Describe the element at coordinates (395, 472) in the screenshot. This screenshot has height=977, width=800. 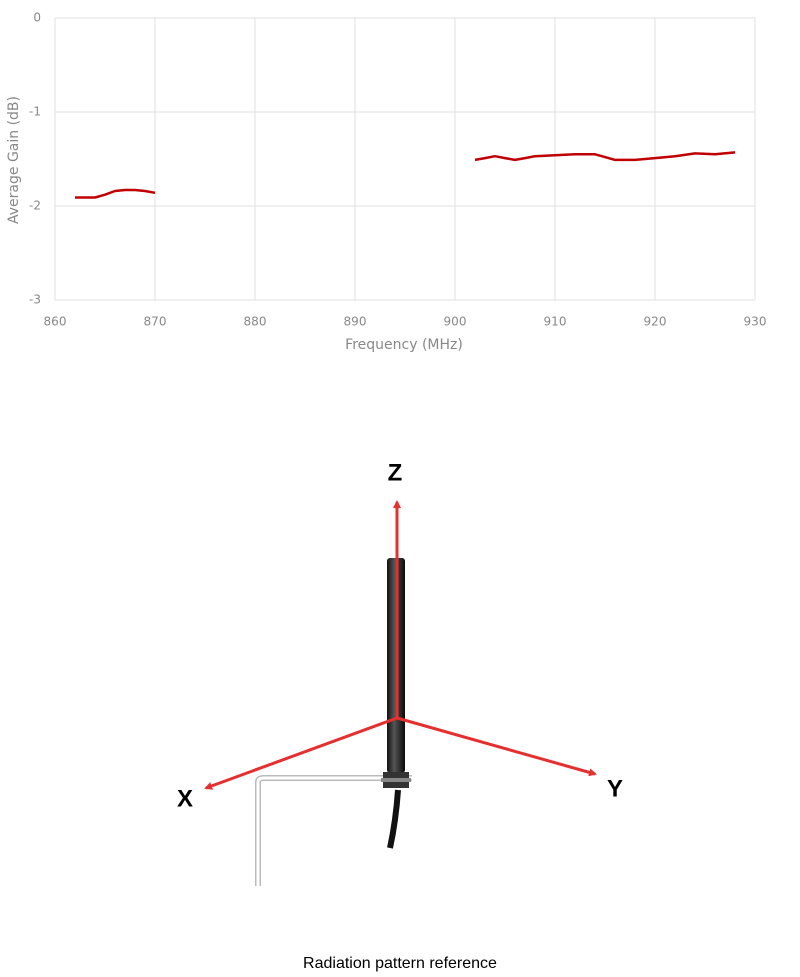
I see `axis-label: Z` at that location.